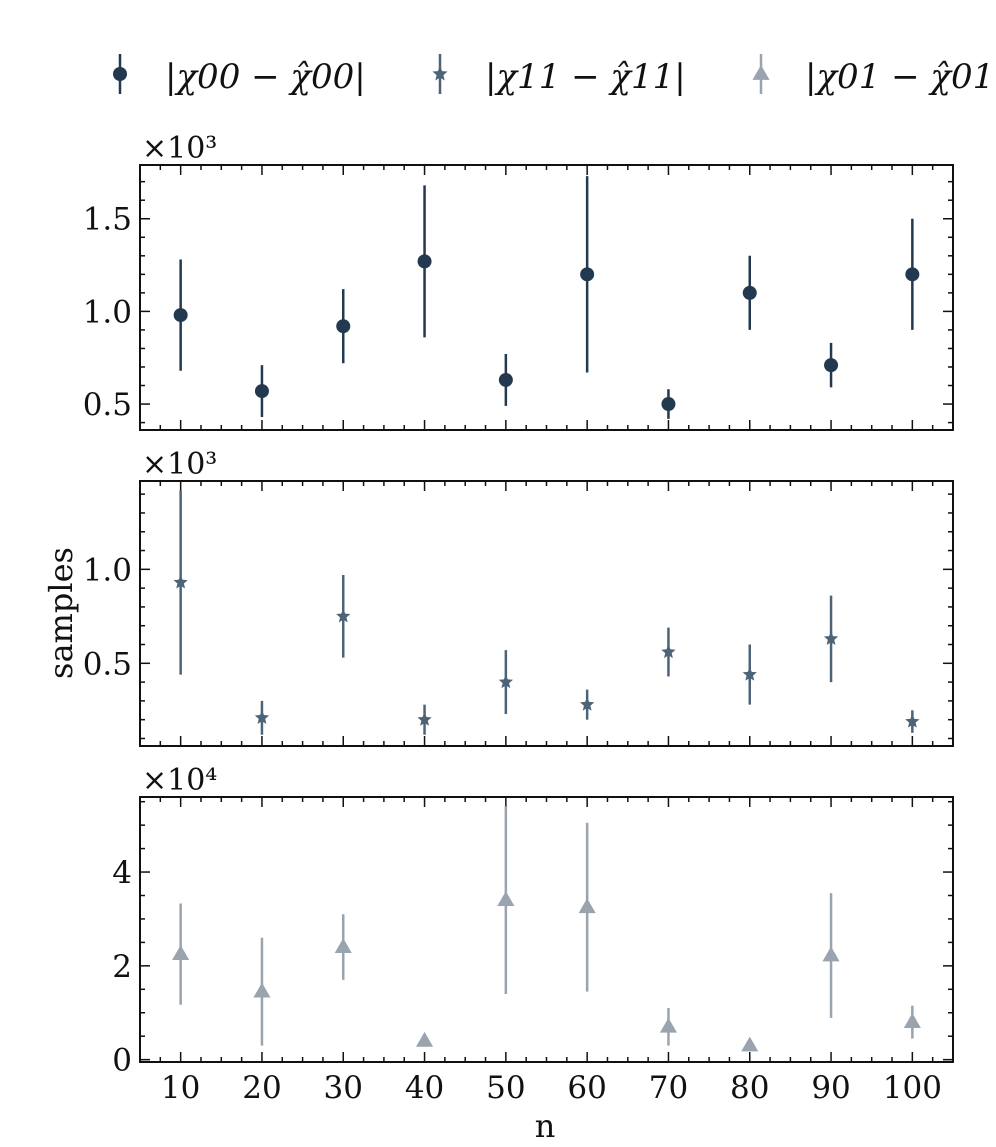 The width and height of the screenshot is (996, 1147). I want to click on panel-chi00-multiplier: ×10³, so click(179, 148).